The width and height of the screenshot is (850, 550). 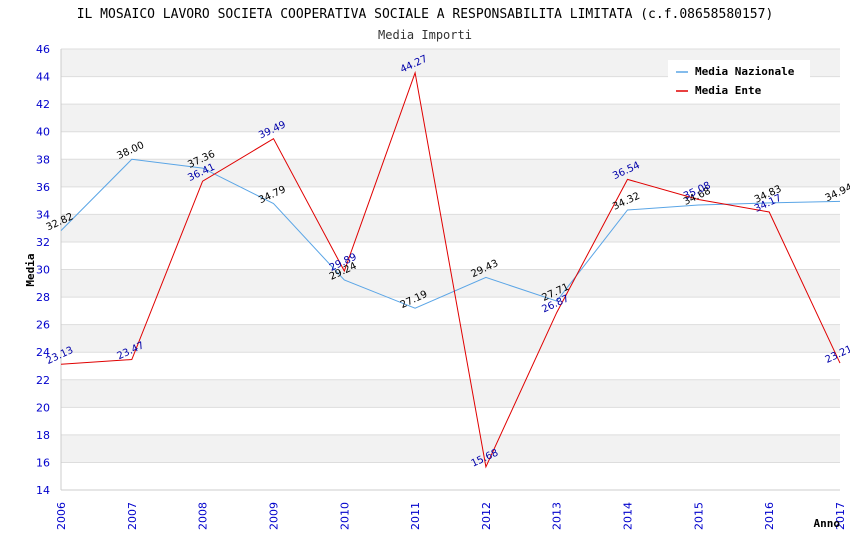 I want to click on x-tick-label: 2006, so click(x=61, y=516).